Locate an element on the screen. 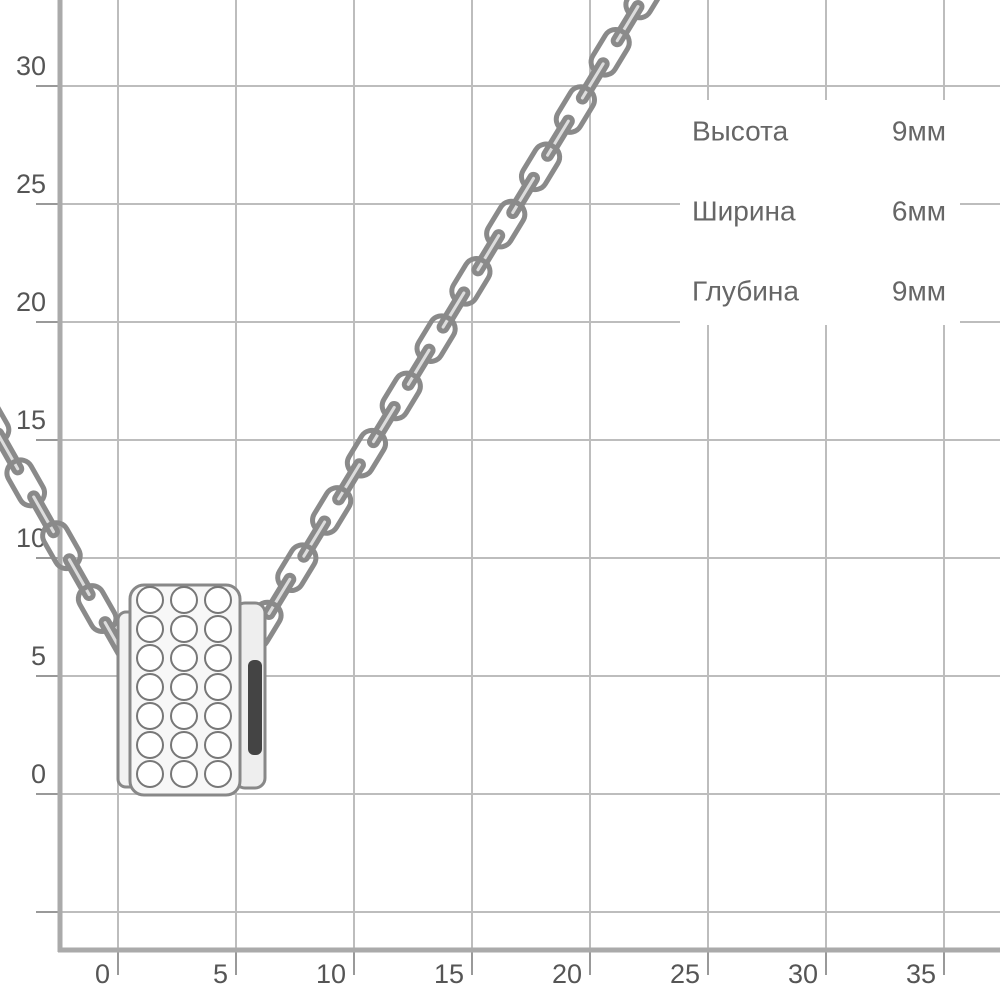  dimension-label: Глубина is located at coordinates (745, 290).